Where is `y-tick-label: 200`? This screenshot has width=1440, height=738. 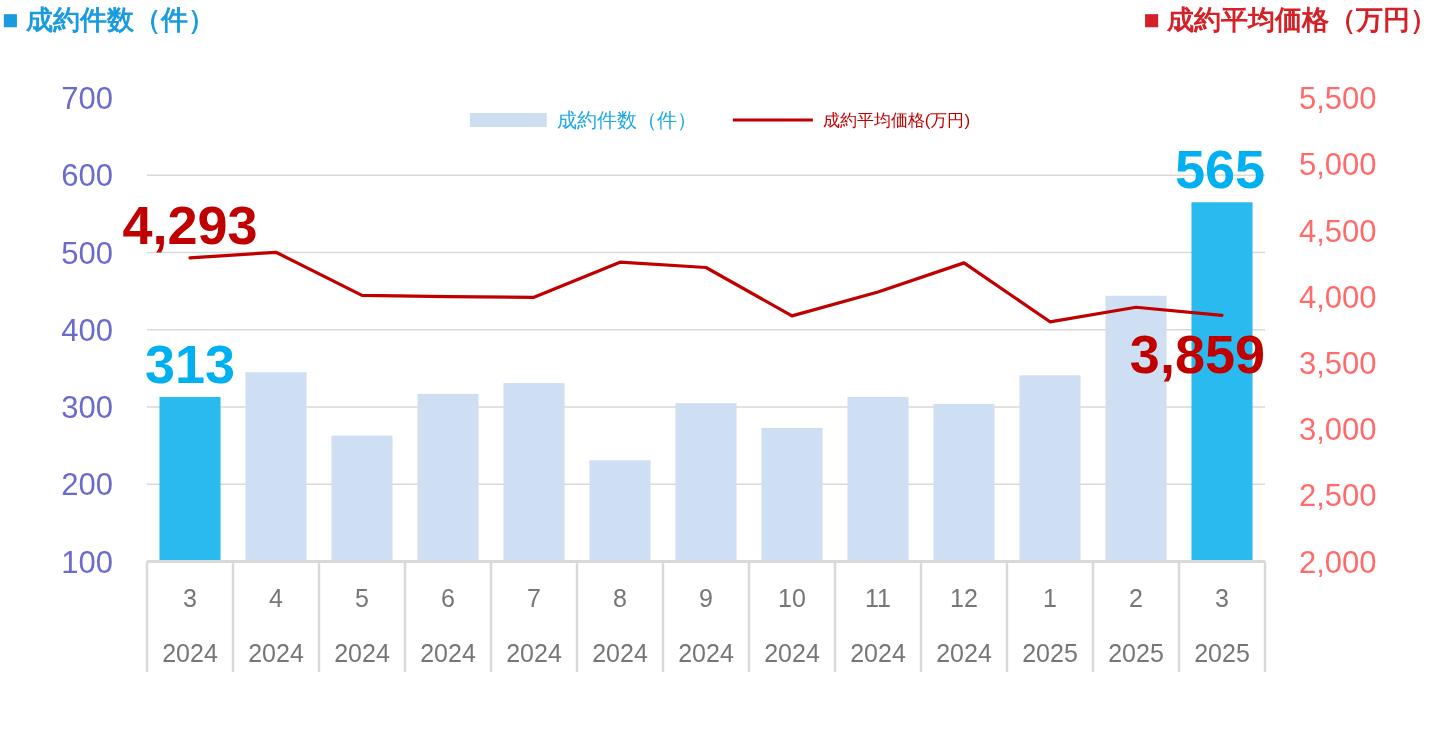
y-tick-label: 200 is located at coordinates (87, 485).